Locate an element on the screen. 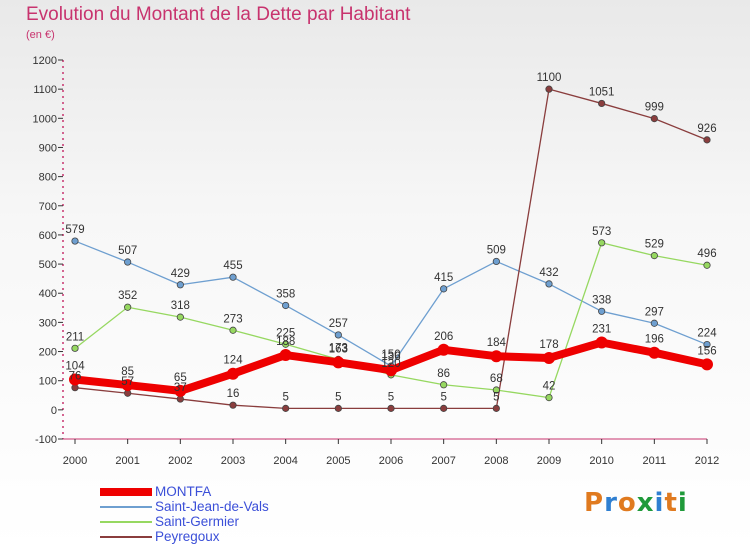  y-tick-label: 1000 is located at coordinates (45, 119).